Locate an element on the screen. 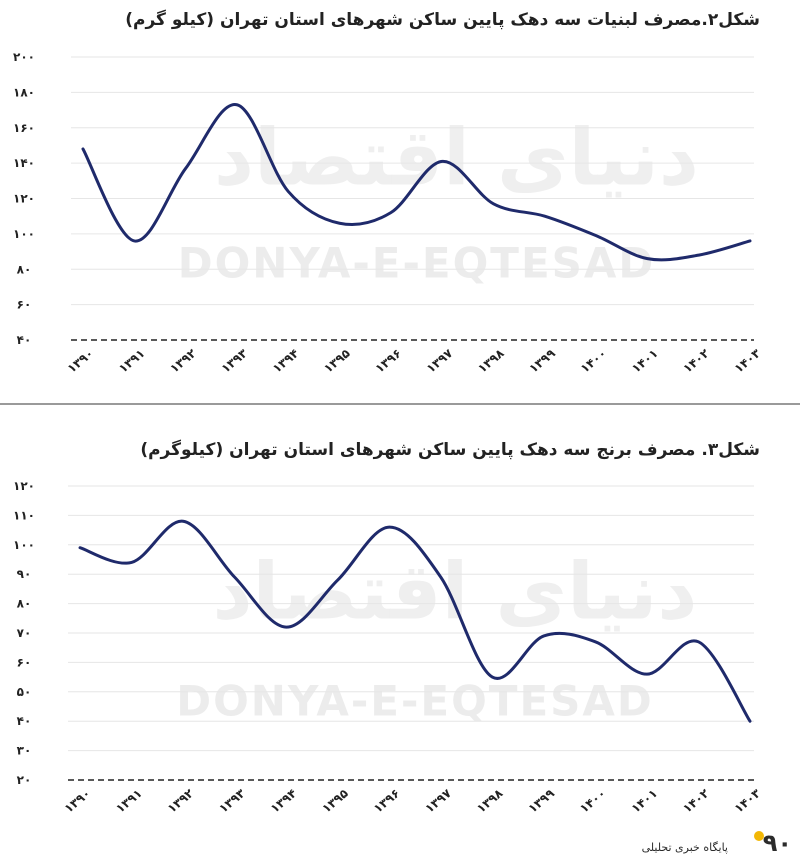 This screenshot has width=800, height=865. divider is located at coordinates (400, 404).